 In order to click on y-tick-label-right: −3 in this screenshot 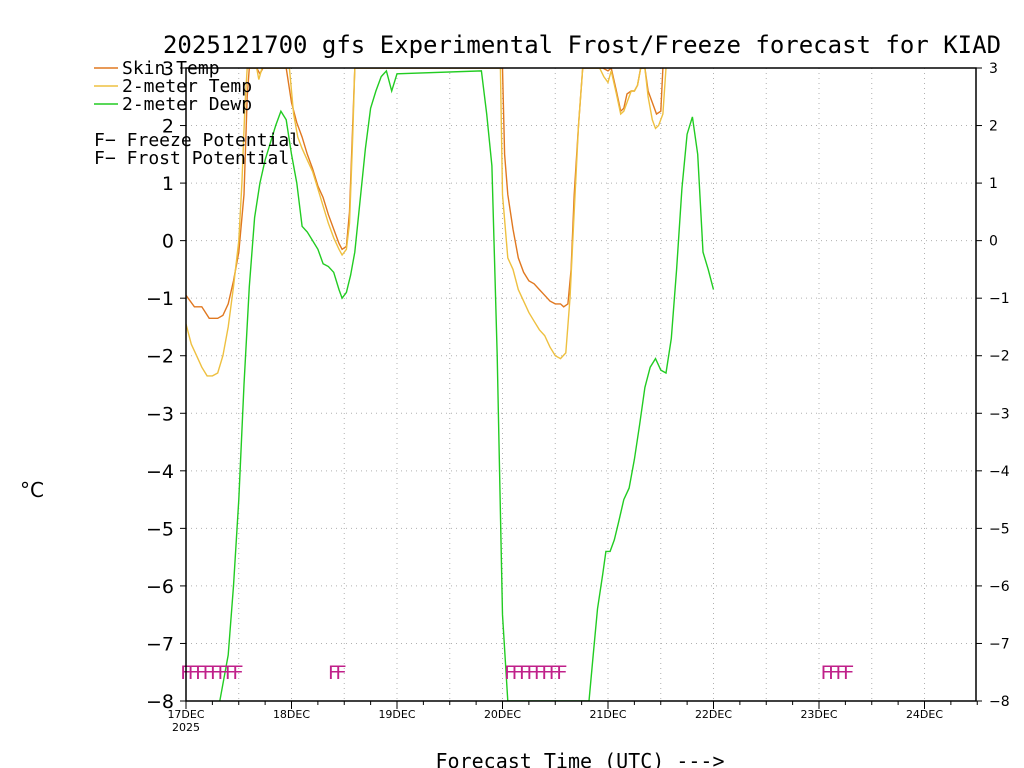, I will do `click(999, 414)`.